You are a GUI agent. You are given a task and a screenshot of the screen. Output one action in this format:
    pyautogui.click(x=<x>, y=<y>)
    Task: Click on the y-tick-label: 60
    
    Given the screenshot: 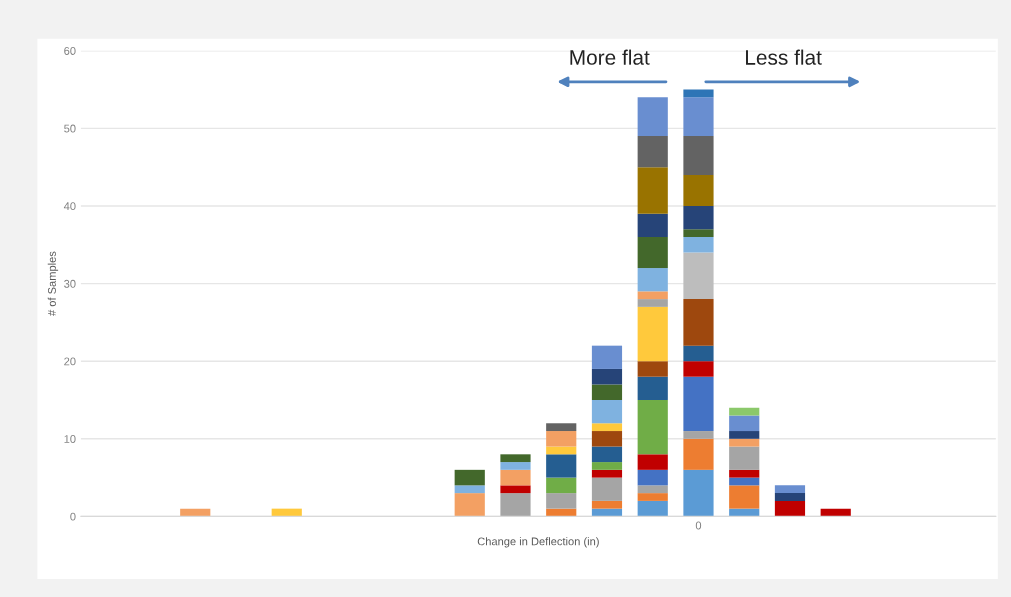 What is the action you would take?
    pyautogui.click(x=70, y=51)
    